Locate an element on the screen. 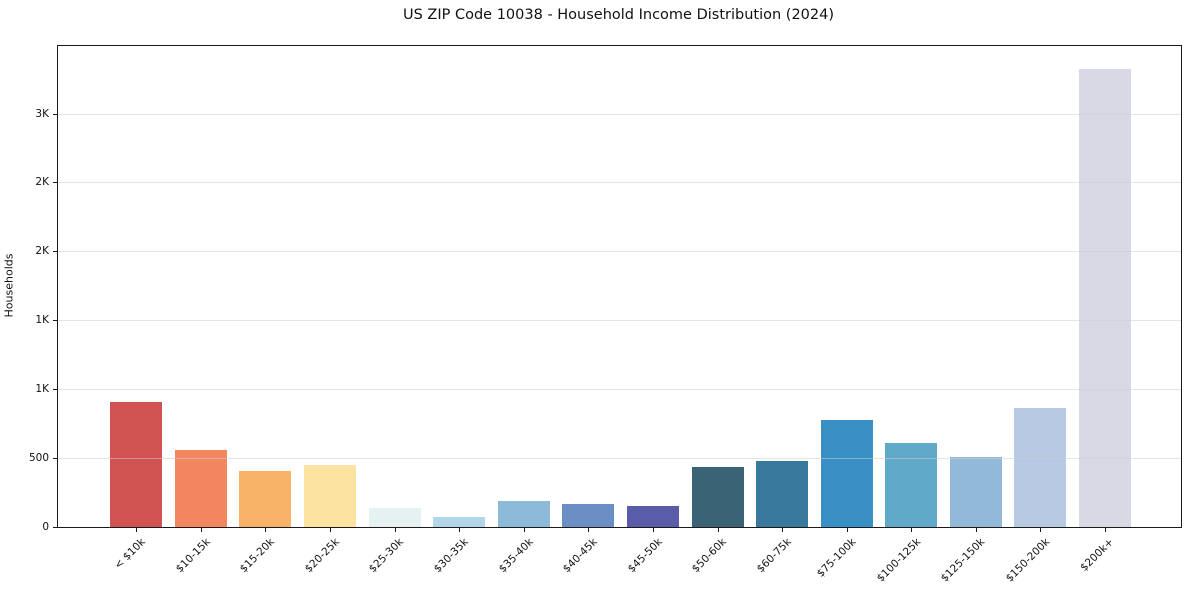 This screenshot has width=1189, height=590. bar-$150-200k is located at coordinates (1040, 467).